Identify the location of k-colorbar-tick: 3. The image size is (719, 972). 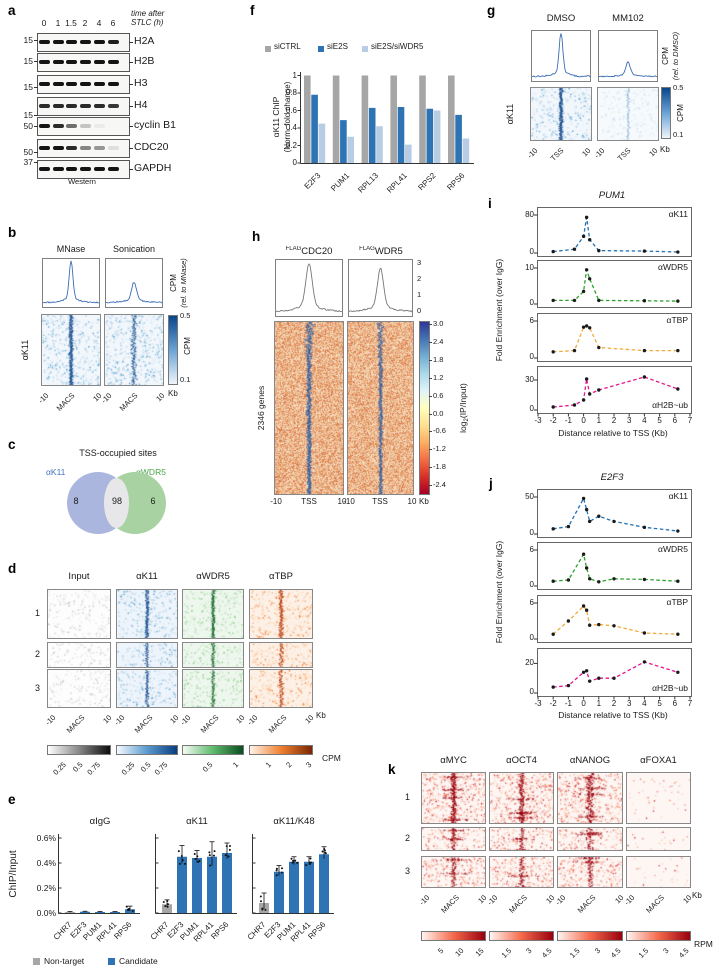
(665, 950).